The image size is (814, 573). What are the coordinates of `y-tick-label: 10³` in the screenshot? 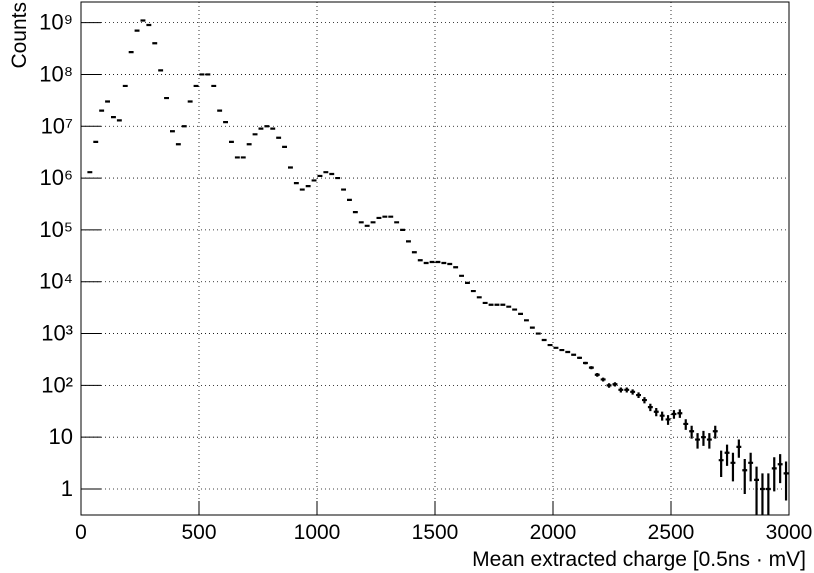 It's located at (57, 333).